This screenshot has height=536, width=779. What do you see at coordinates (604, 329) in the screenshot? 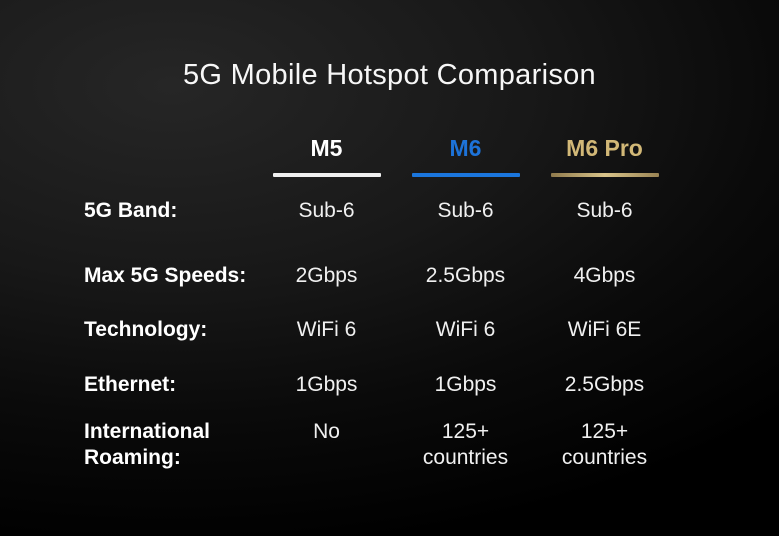
I see `table-cell: WiFi 6E` at bounding box center [604, 329].